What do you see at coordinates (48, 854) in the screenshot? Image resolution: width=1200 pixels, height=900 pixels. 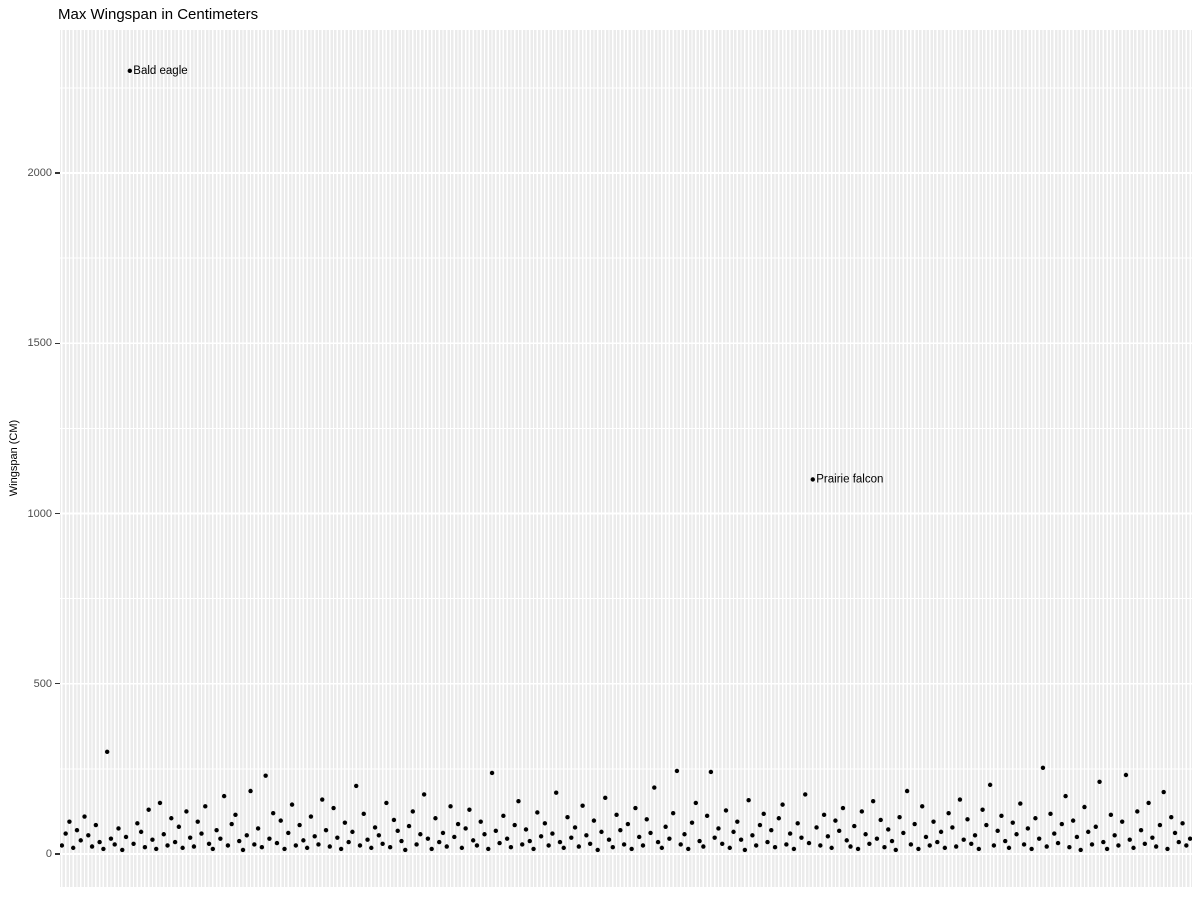 I see `y-tick-label: 0` at bounding box center [48, 854].